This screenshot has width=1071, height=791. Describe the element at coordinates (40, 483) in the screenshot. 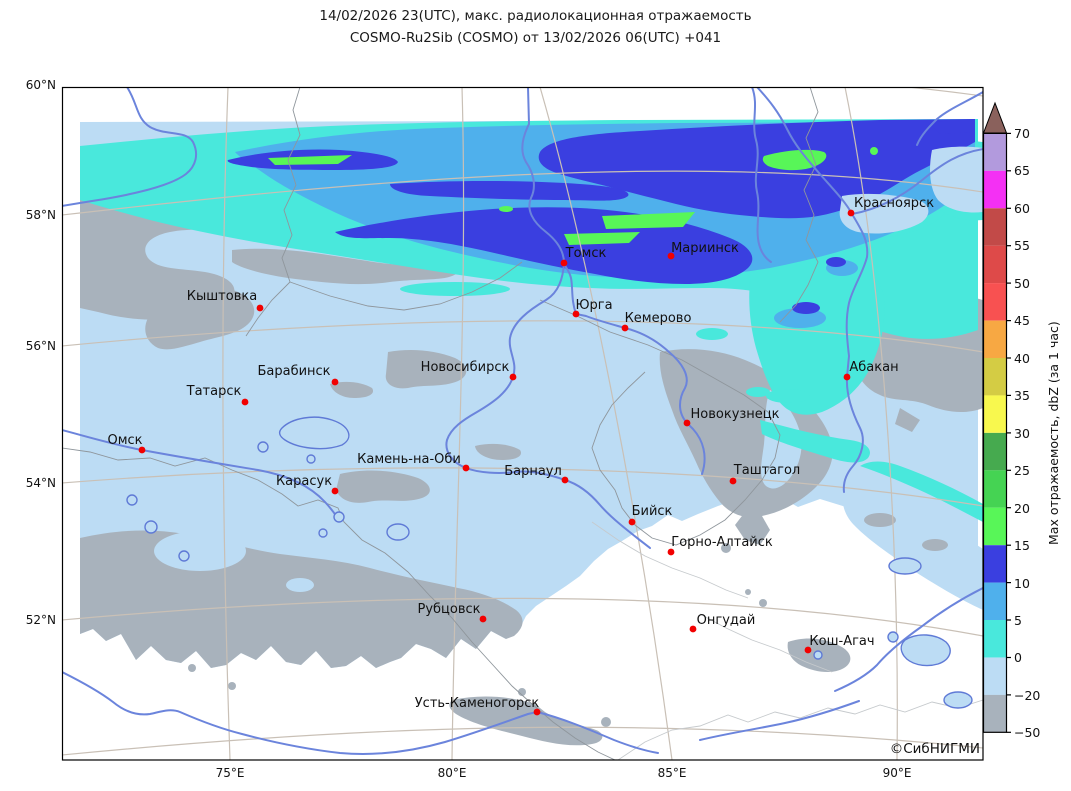

I see `lat-tick-54n: 54°N` at that location.